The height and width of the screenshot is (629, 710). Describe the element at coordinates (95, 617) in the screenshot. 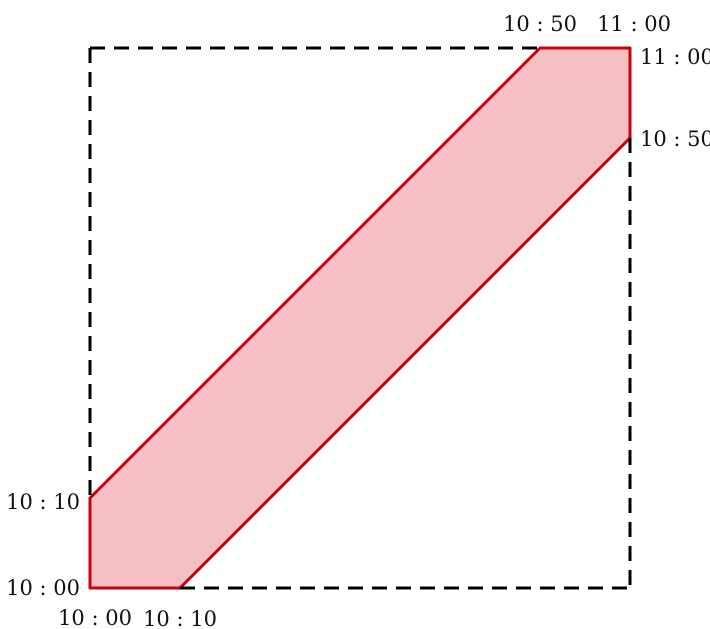

I see `bottom-label-10-00: 10 : 00` at that location.